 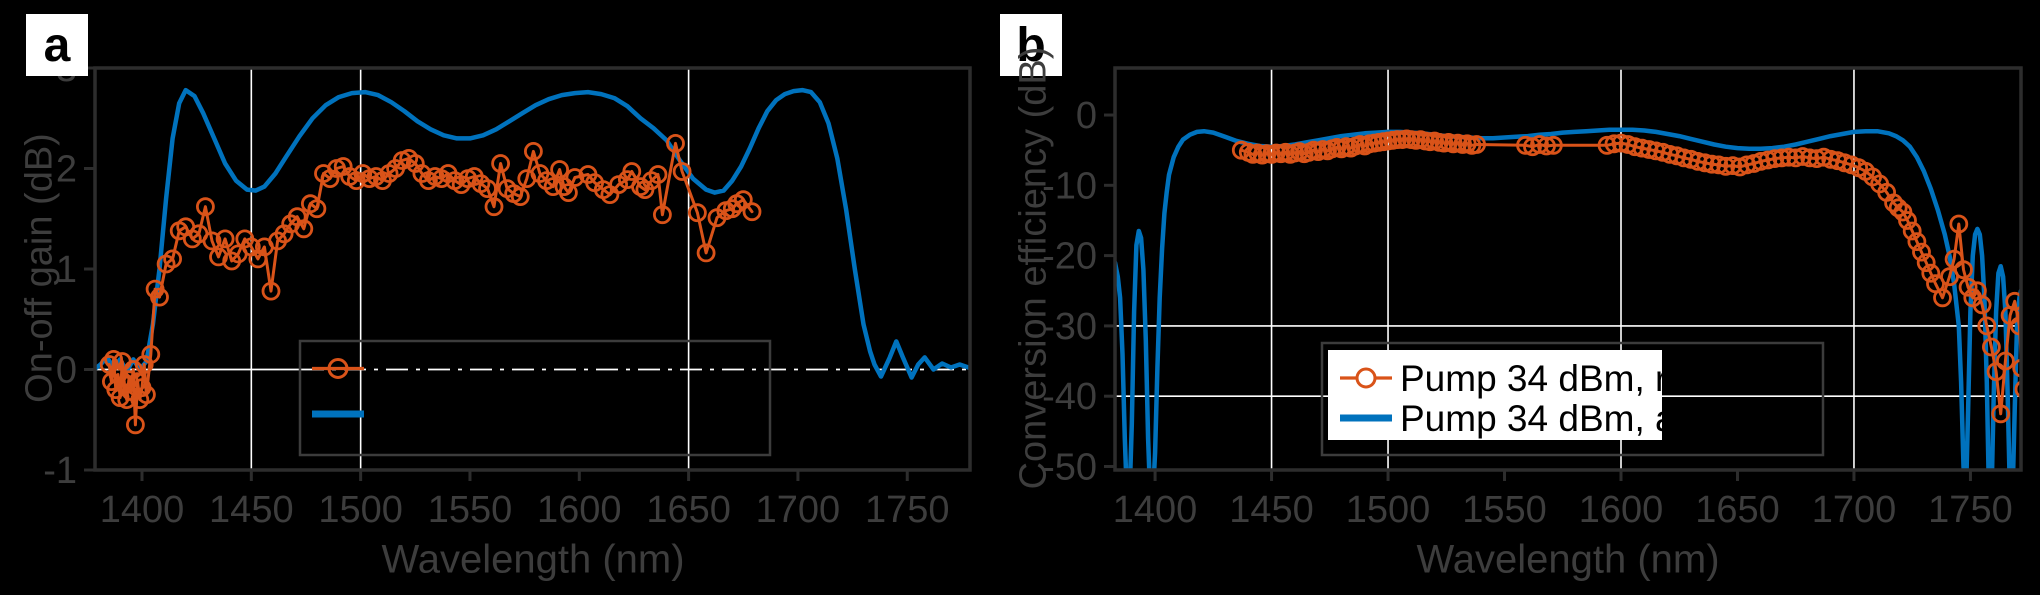 I want to click on y-tick-label: -1, so click(x=60, y=471).